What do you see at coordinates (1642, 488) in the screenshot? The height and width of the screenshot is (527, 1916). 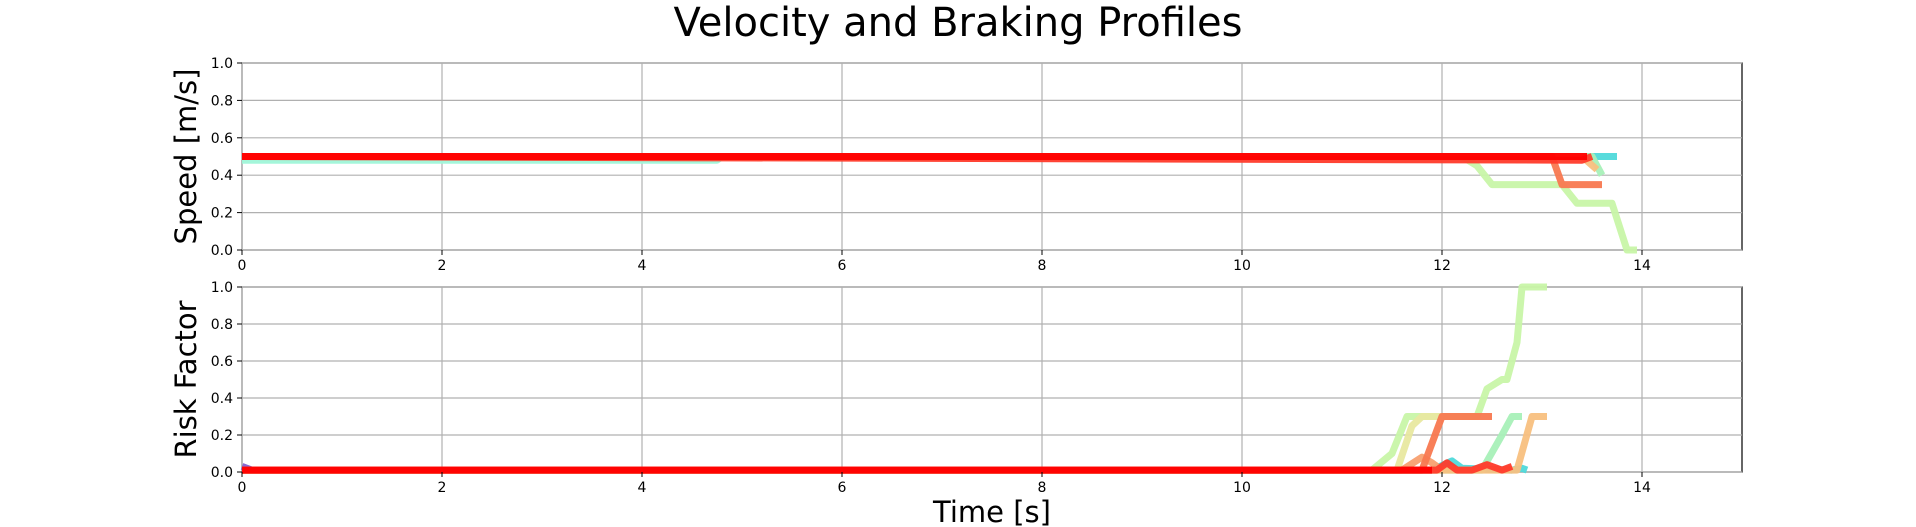 I see `risk-x-tick-label: 14` at bounding box center [1642, 488].